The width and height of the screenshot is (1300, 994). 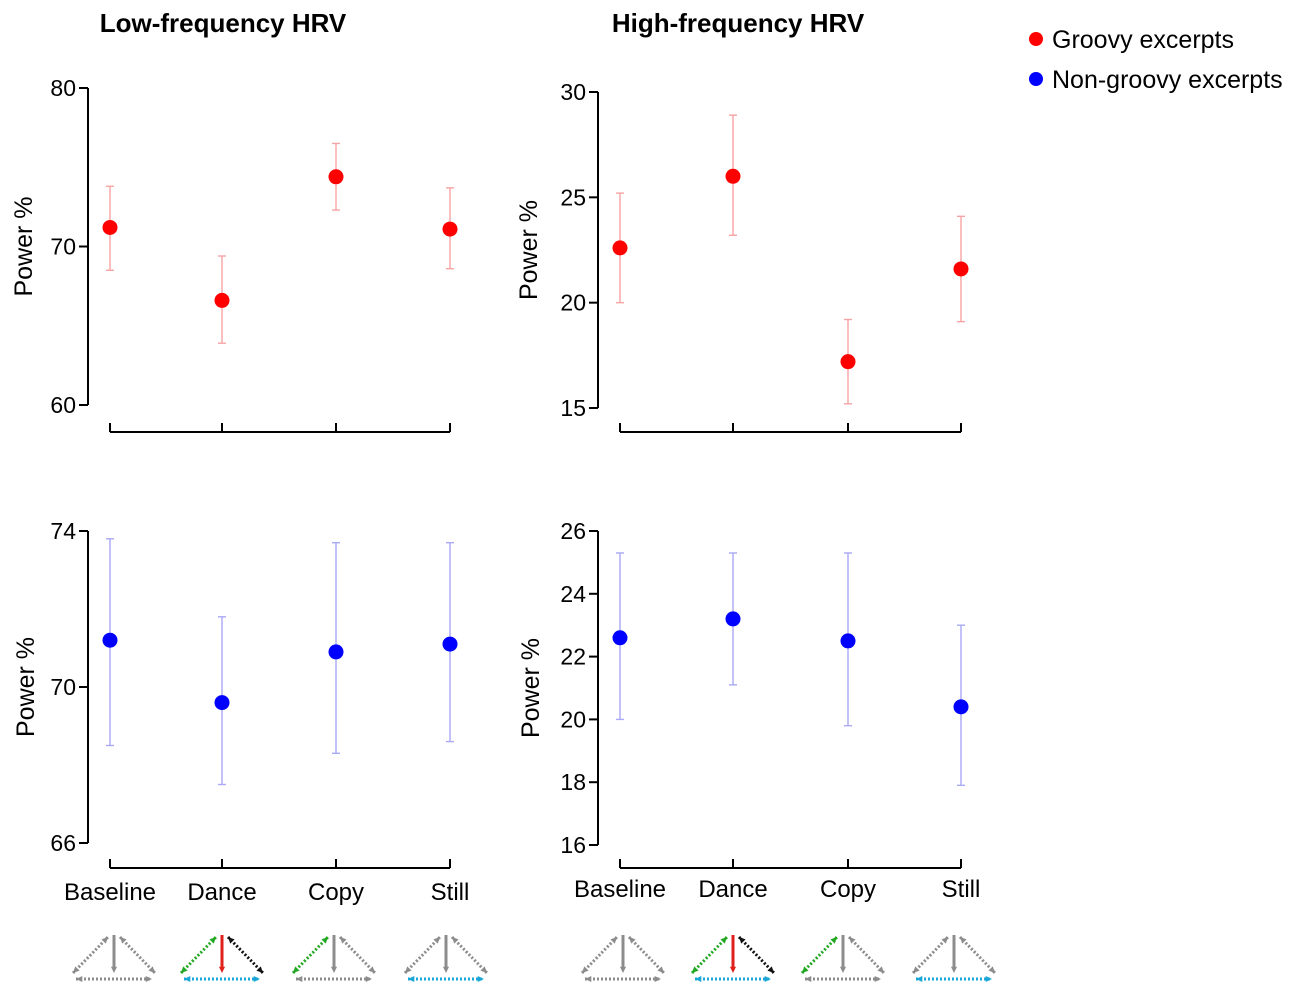 What do you see at coordinates (336, 892) in the screenshot?
I see `x-tick-label: Copy` at bounding box center [336, 892].